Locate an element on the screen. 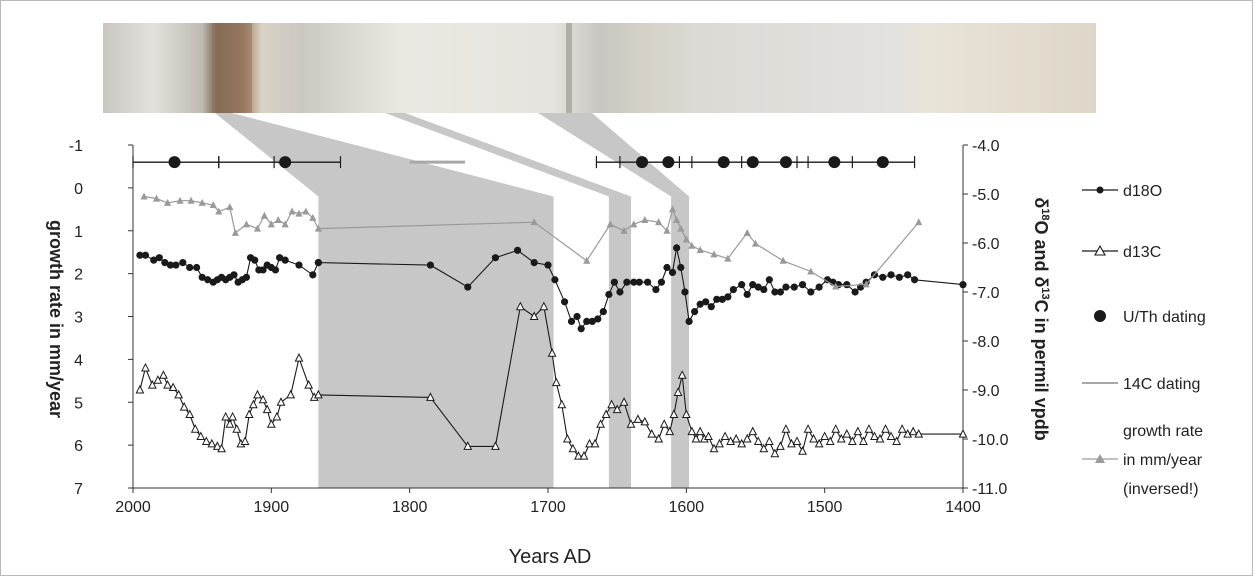  y-left-tick-label: 0 is located at coordinates (78, 189).